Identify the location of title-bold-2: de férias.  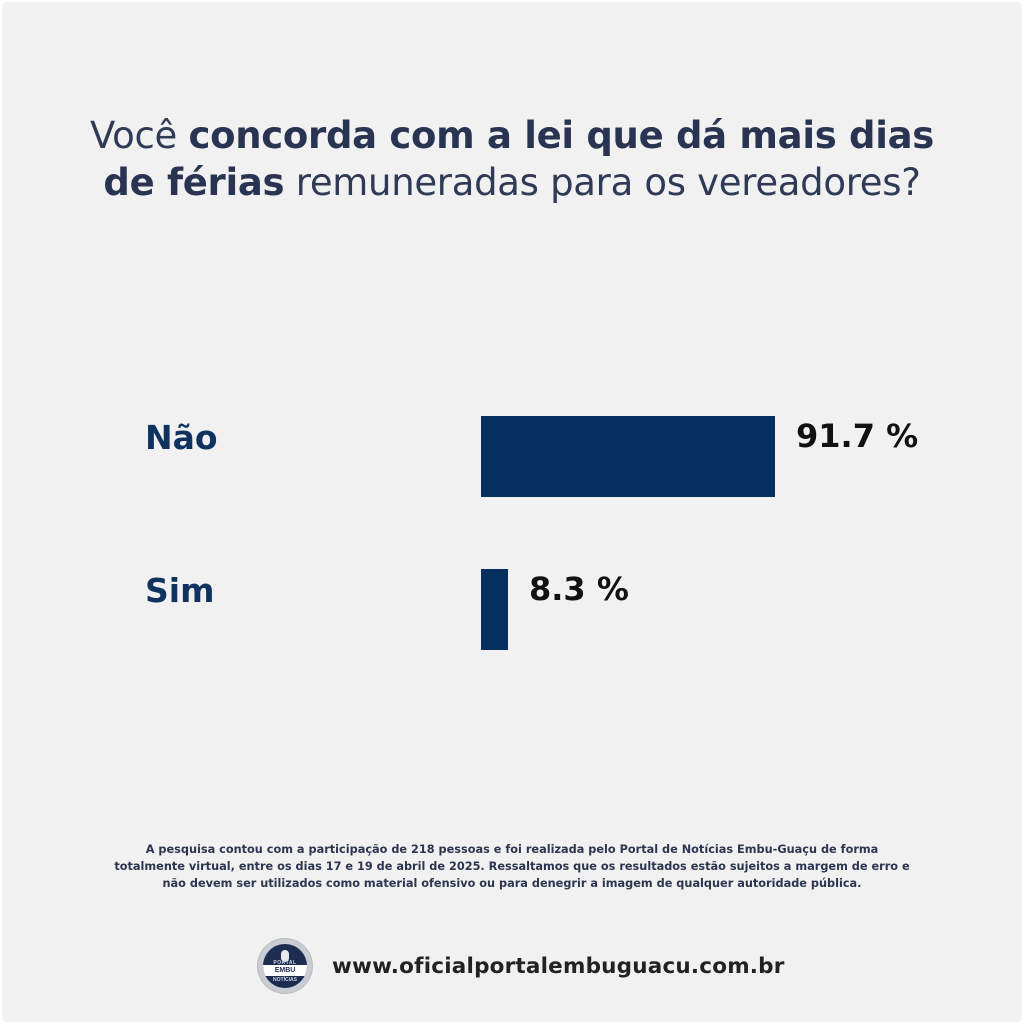
(194, 182).